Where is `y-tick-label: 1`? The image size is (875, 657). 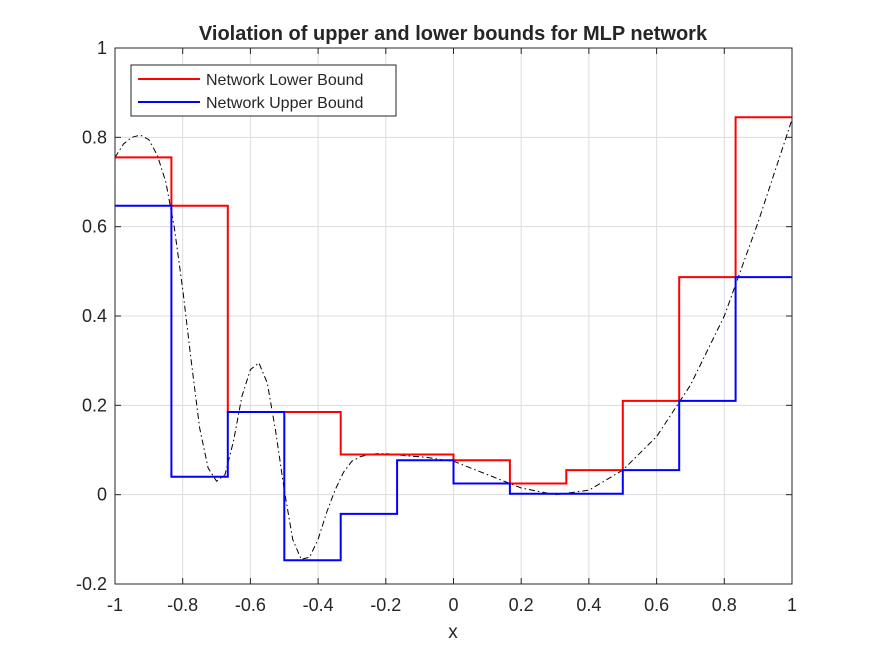
y-tick-label: 1 is located at coordinates (102, 48).